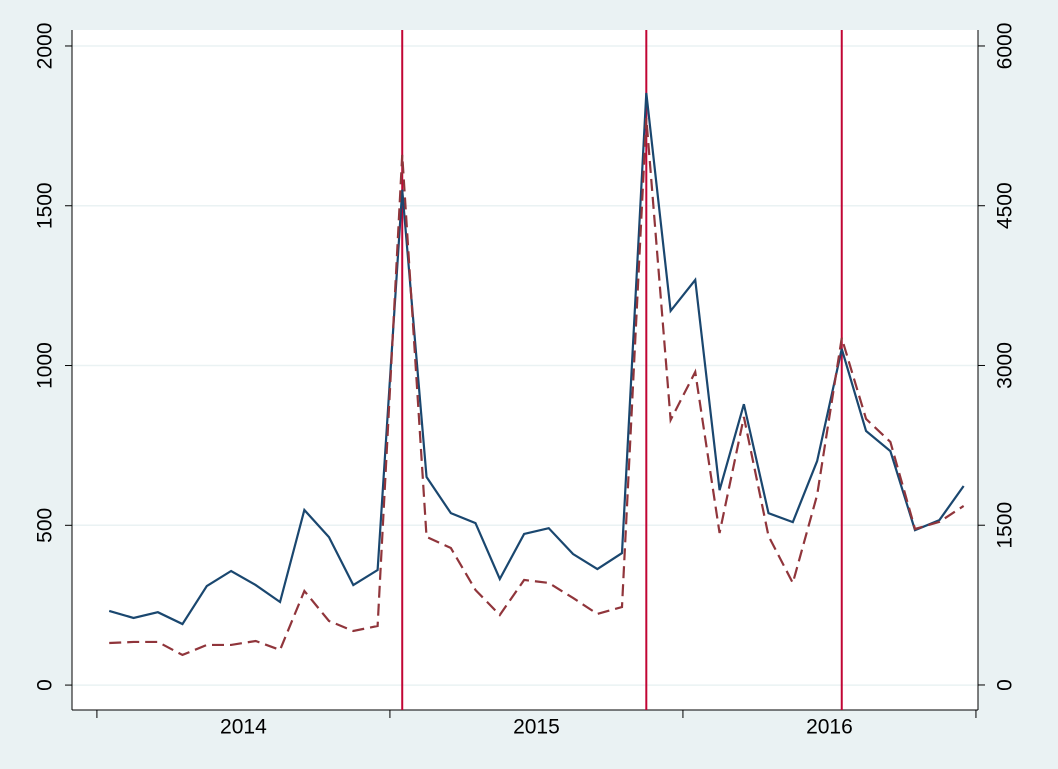 This screenshot has width=1058, height=769. Describe the element at coordinates (243, 727) in the screenshot. I see `x-tick-label: 2014` at that location.